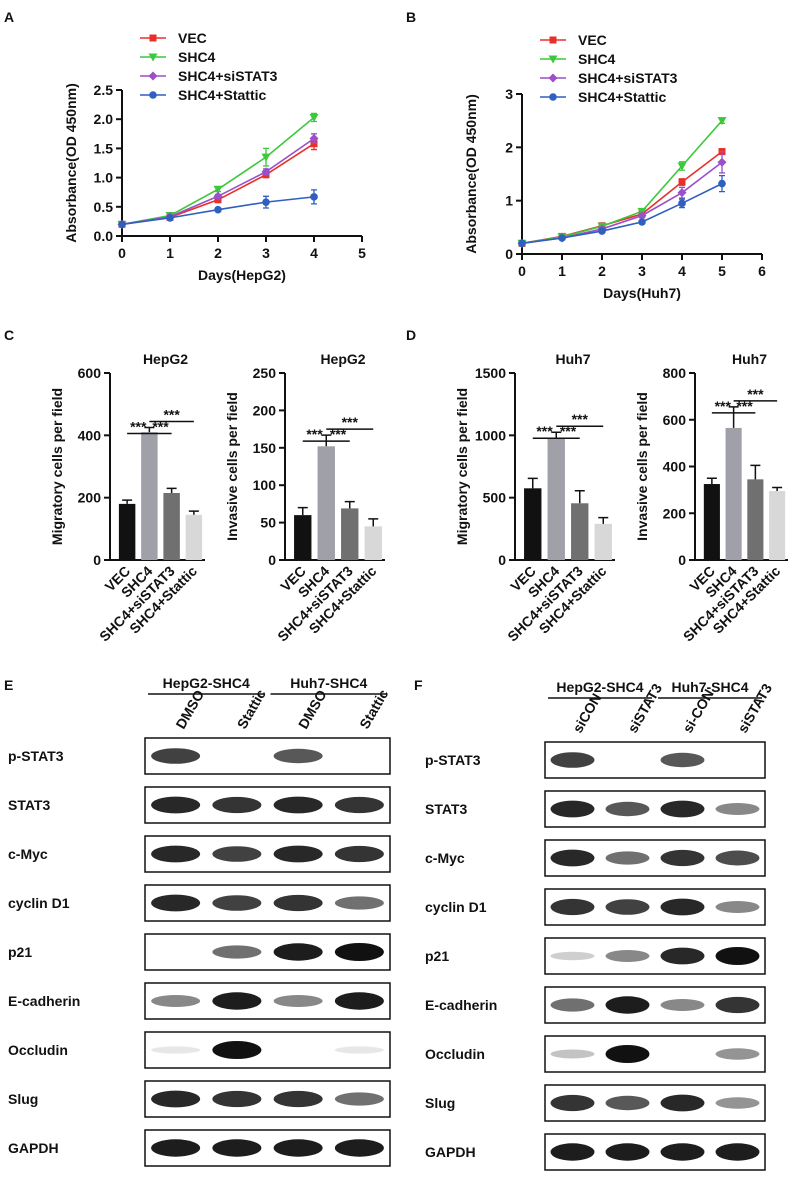 The height and width of the screenshot is (1203, 796). I want to click on row-label: STAT3, so click(29, 805).